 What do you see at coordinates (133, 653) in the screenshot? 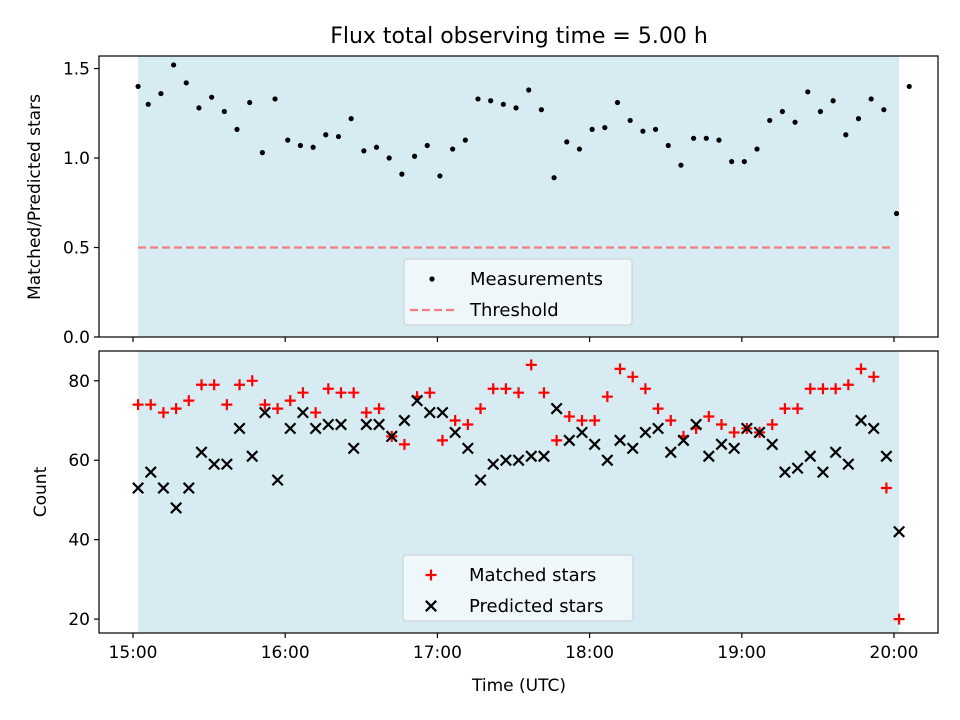
I see `x-tick-label: 15:00` at bounding box center [133, 653].